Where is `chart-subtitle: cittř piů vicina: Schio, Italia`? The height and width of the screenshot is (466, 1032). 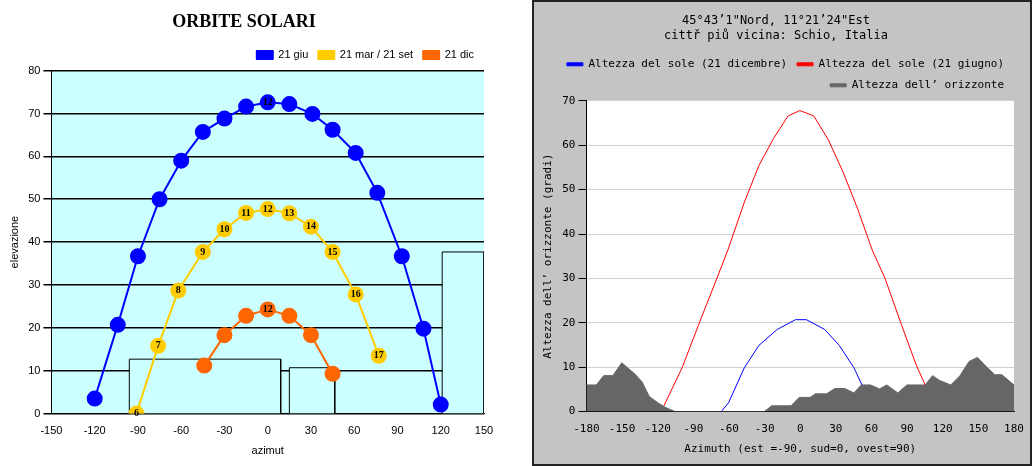 chart-subtitle: cittř piů vicina: Schio, Italia is located at coordinates (776, 34).